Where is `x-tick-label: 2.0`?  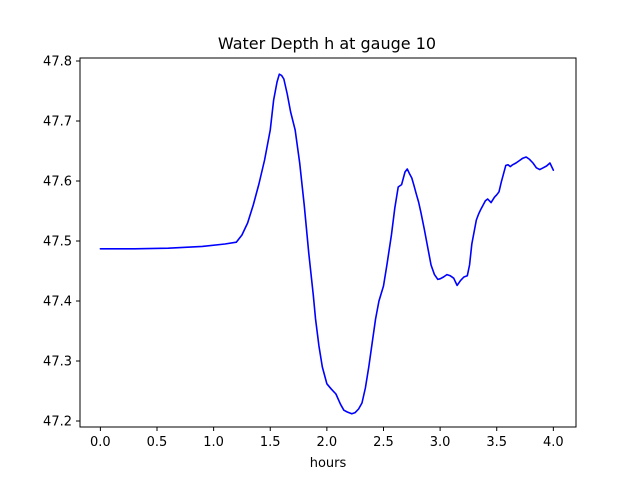 x-tick-label: 2.0 is located at coordinates (327, 442).